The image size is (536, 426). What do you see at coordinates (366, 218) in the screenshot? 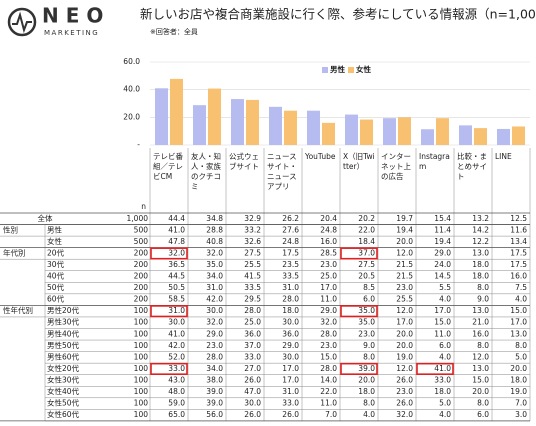
I see `value-cell: 20.2` at bounding box center [366, 218].